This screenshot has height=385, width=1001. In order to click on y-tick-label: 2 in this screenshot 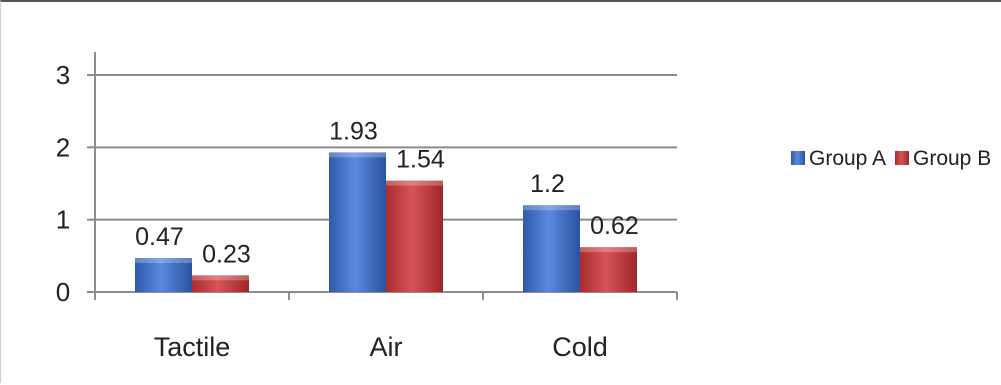, I will do `click(63, 147)`.